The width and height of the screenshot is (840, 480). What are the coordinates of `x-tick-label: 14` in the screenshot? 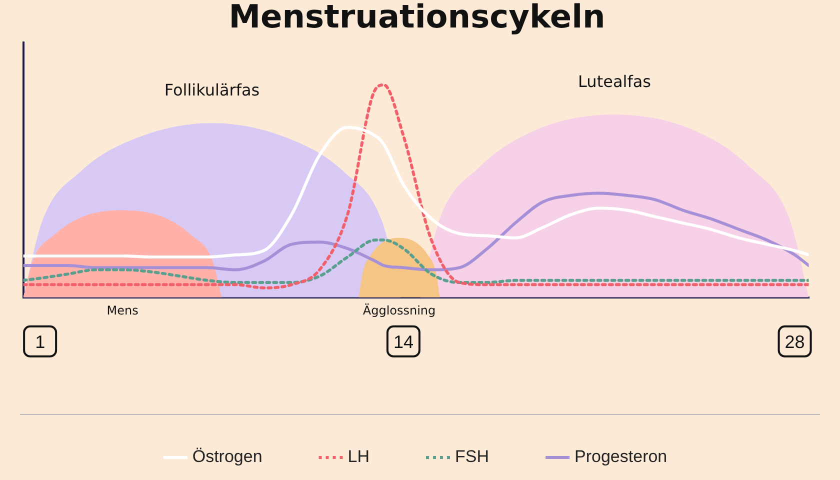 It's located at (403, 342).